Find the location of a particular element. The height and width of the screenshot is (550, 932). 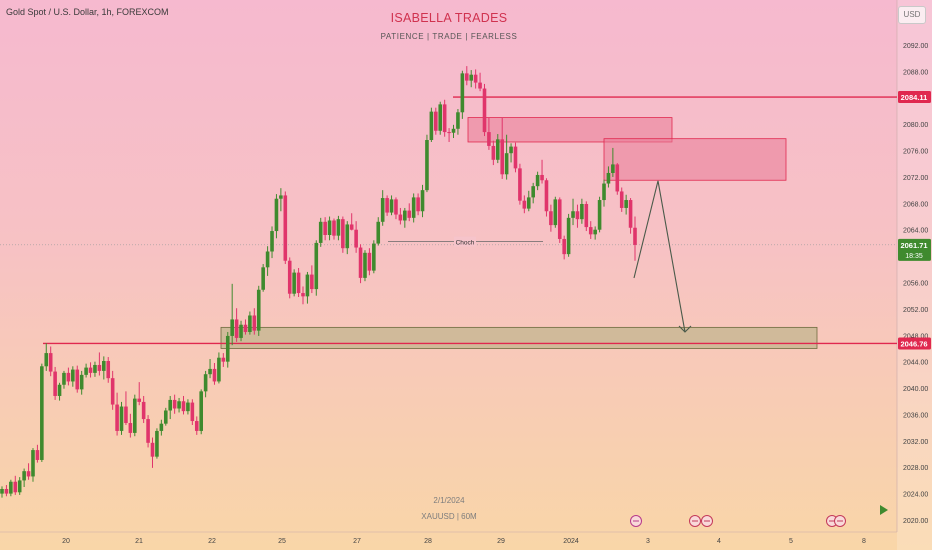

scroll-right-icon is located at coordinates (884, 510).